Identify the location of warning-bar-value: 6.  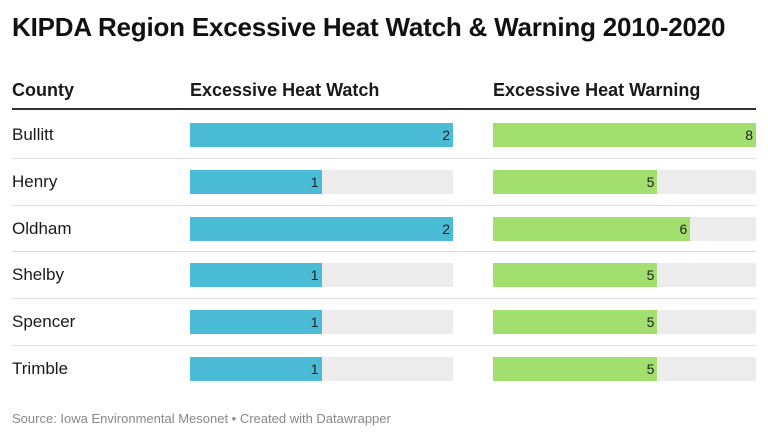
(683, 228).